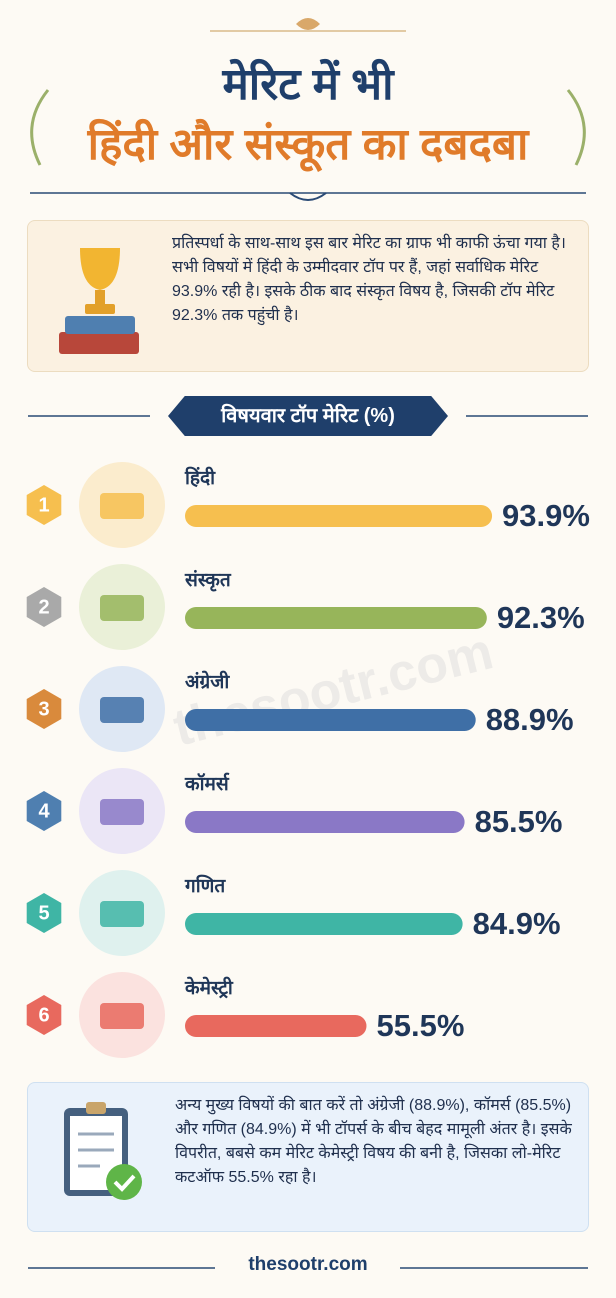  Describe the element at coordinates (205, 885) in the screenshot. I see `category-label: गणित` at that location.